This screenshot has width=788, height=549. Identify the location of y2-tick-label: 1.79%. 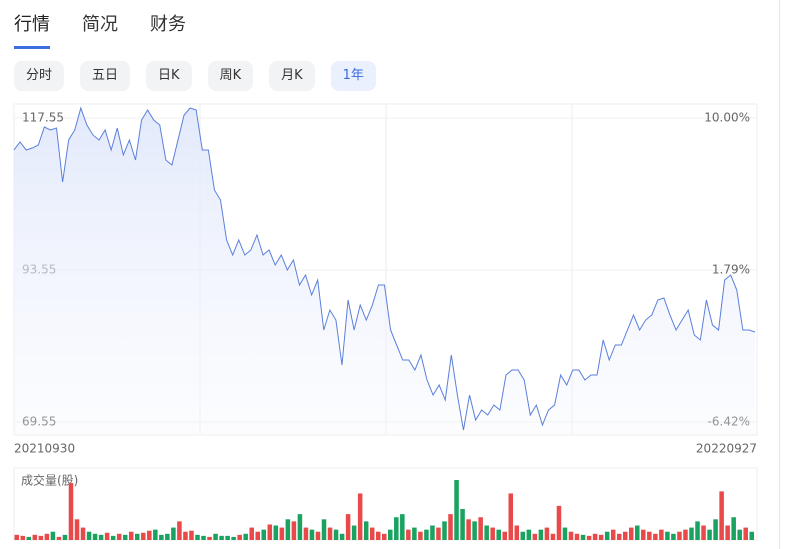
(731, 269).